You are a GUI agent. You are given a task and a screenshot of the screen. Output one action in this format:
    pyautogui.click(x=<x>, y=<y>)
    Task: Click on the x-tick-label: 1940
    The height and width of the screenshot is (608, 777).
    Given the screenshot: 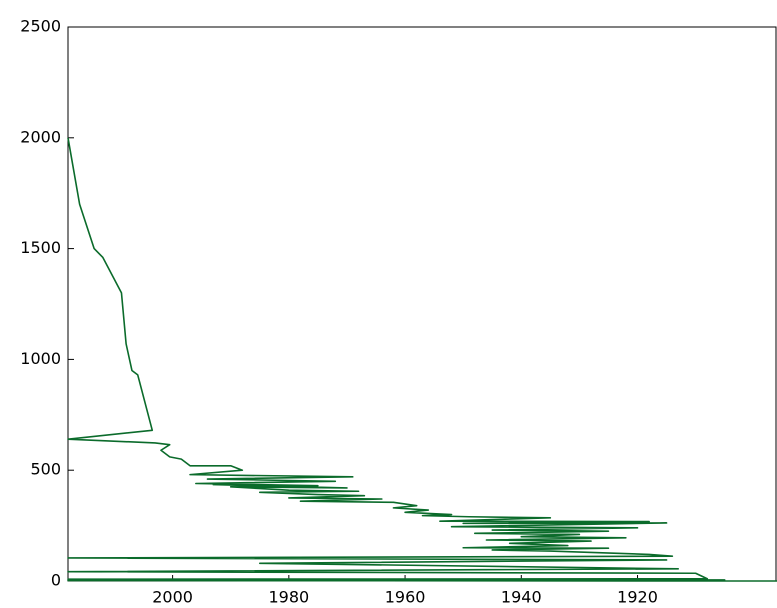 What is the action you would take?
    pyautogui.click(x=521, y=597)
    